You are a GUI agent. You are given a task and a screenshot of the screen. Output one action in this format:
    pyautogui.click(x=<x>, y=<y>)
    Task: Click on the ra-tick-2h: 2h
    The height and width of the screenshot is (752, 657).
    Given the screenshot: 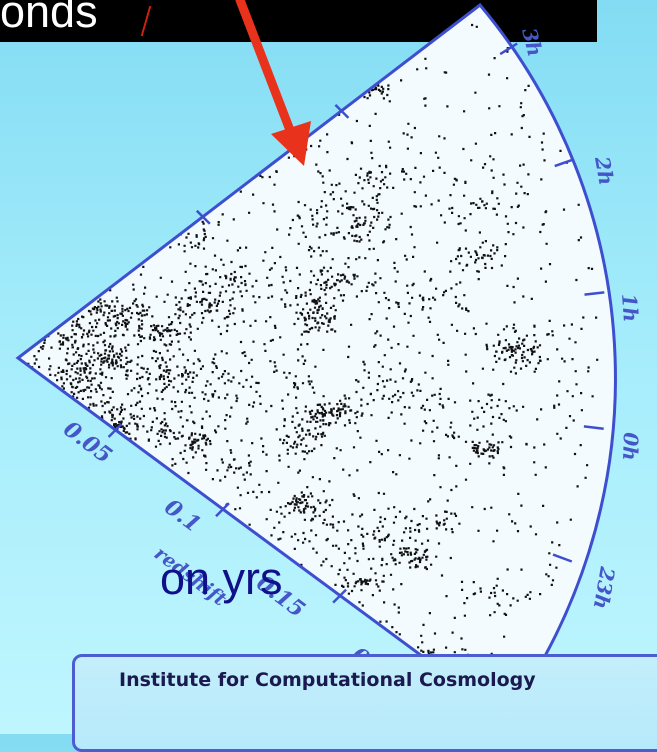 What is the action you would take?
    pyautogui.click(x=604, y=170)
    